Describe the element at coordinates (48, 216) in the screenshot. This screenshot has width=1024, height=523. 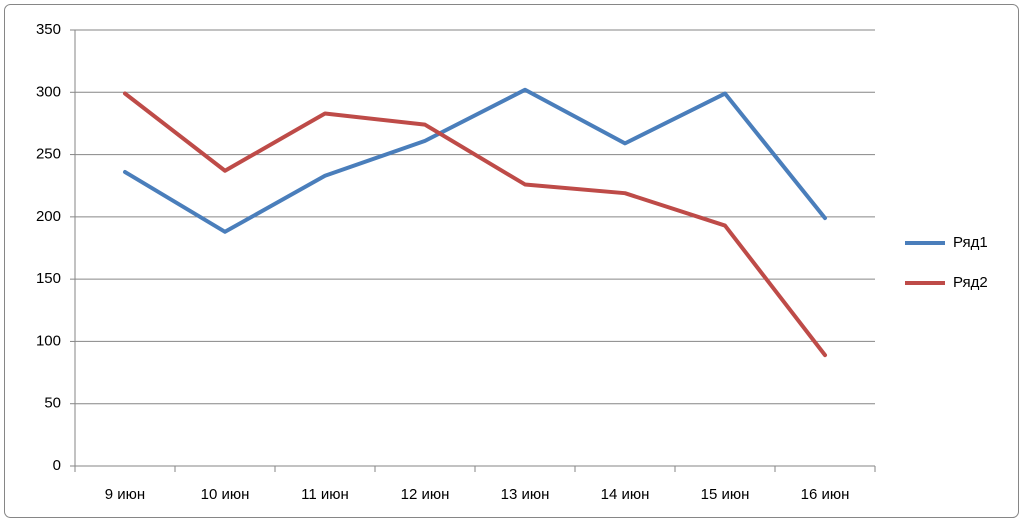
I see `y-tick-label: 200` at that location.